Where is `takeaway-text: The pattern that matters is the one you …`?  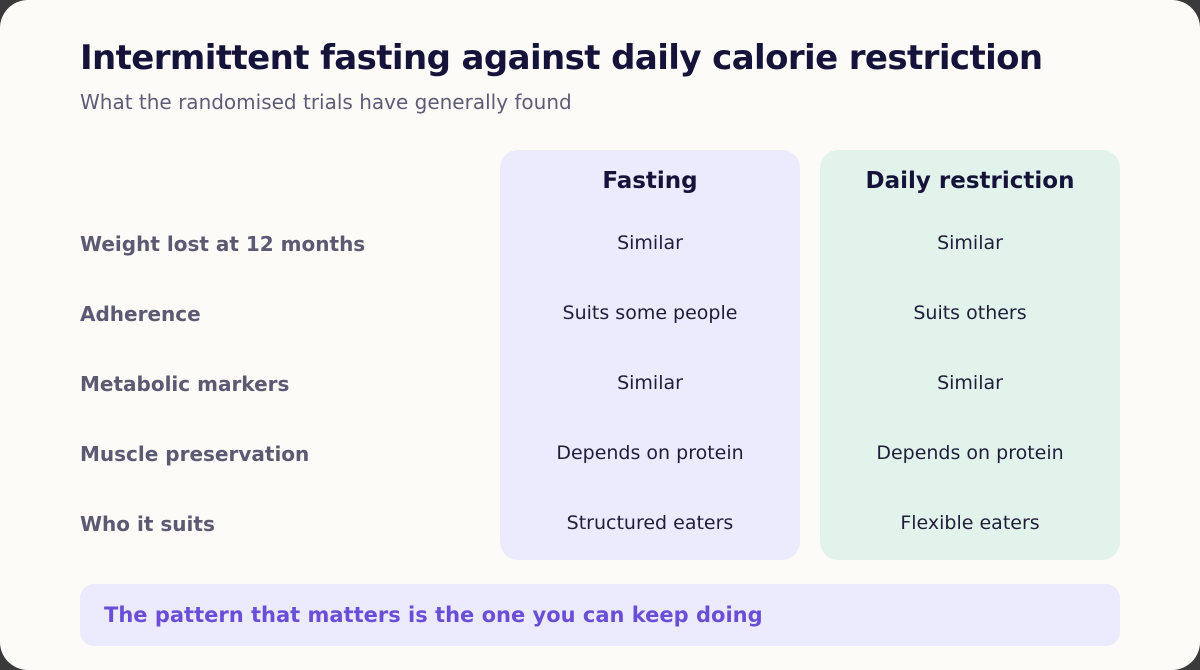
takeaway-text: The pattern that matters is the one you … is located at coordinates (433, 615).